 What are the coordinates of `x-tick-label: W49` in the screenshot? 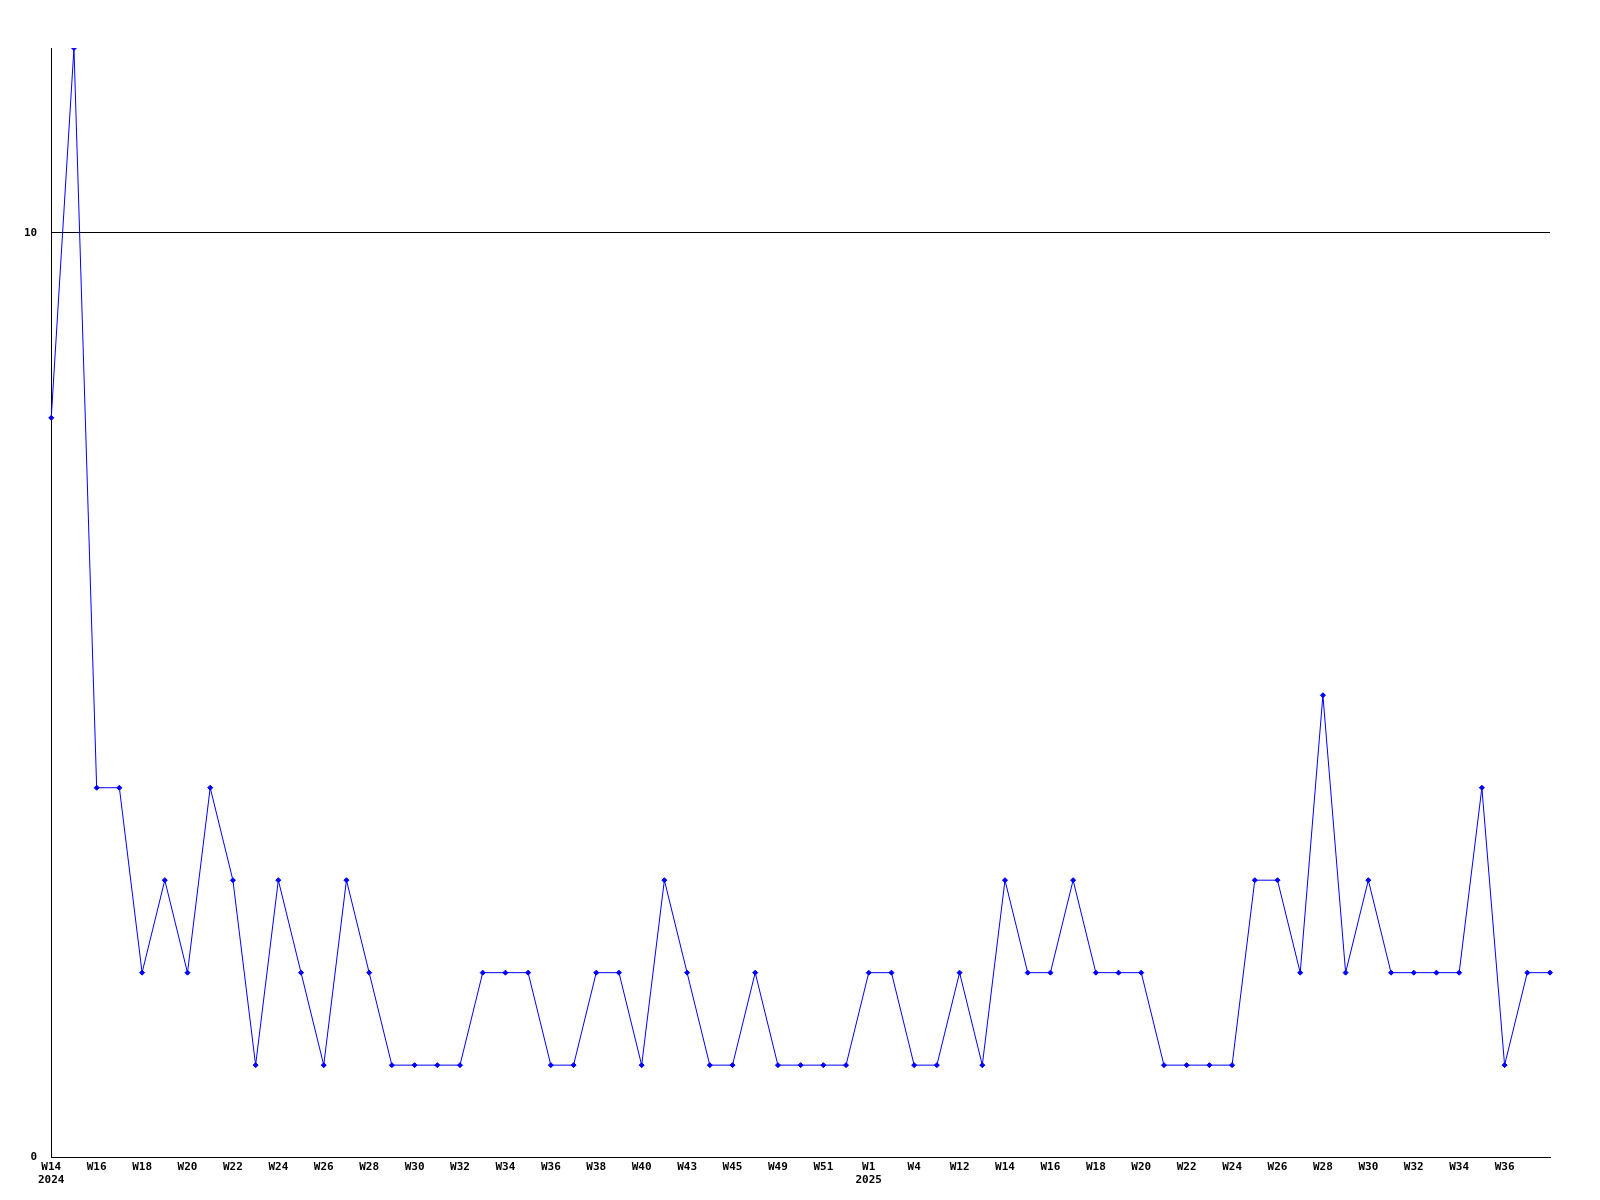 It's located at (777, 1167).